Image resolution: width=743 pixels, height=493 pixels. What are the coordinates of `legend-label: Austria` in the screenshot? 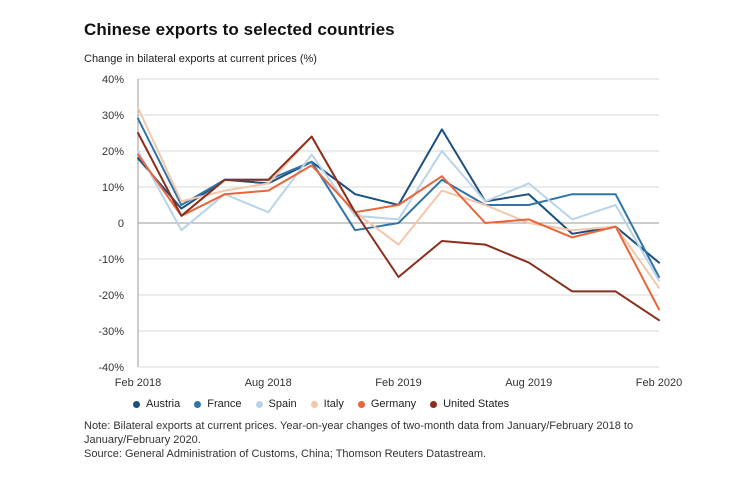 It's located at (163, 404).